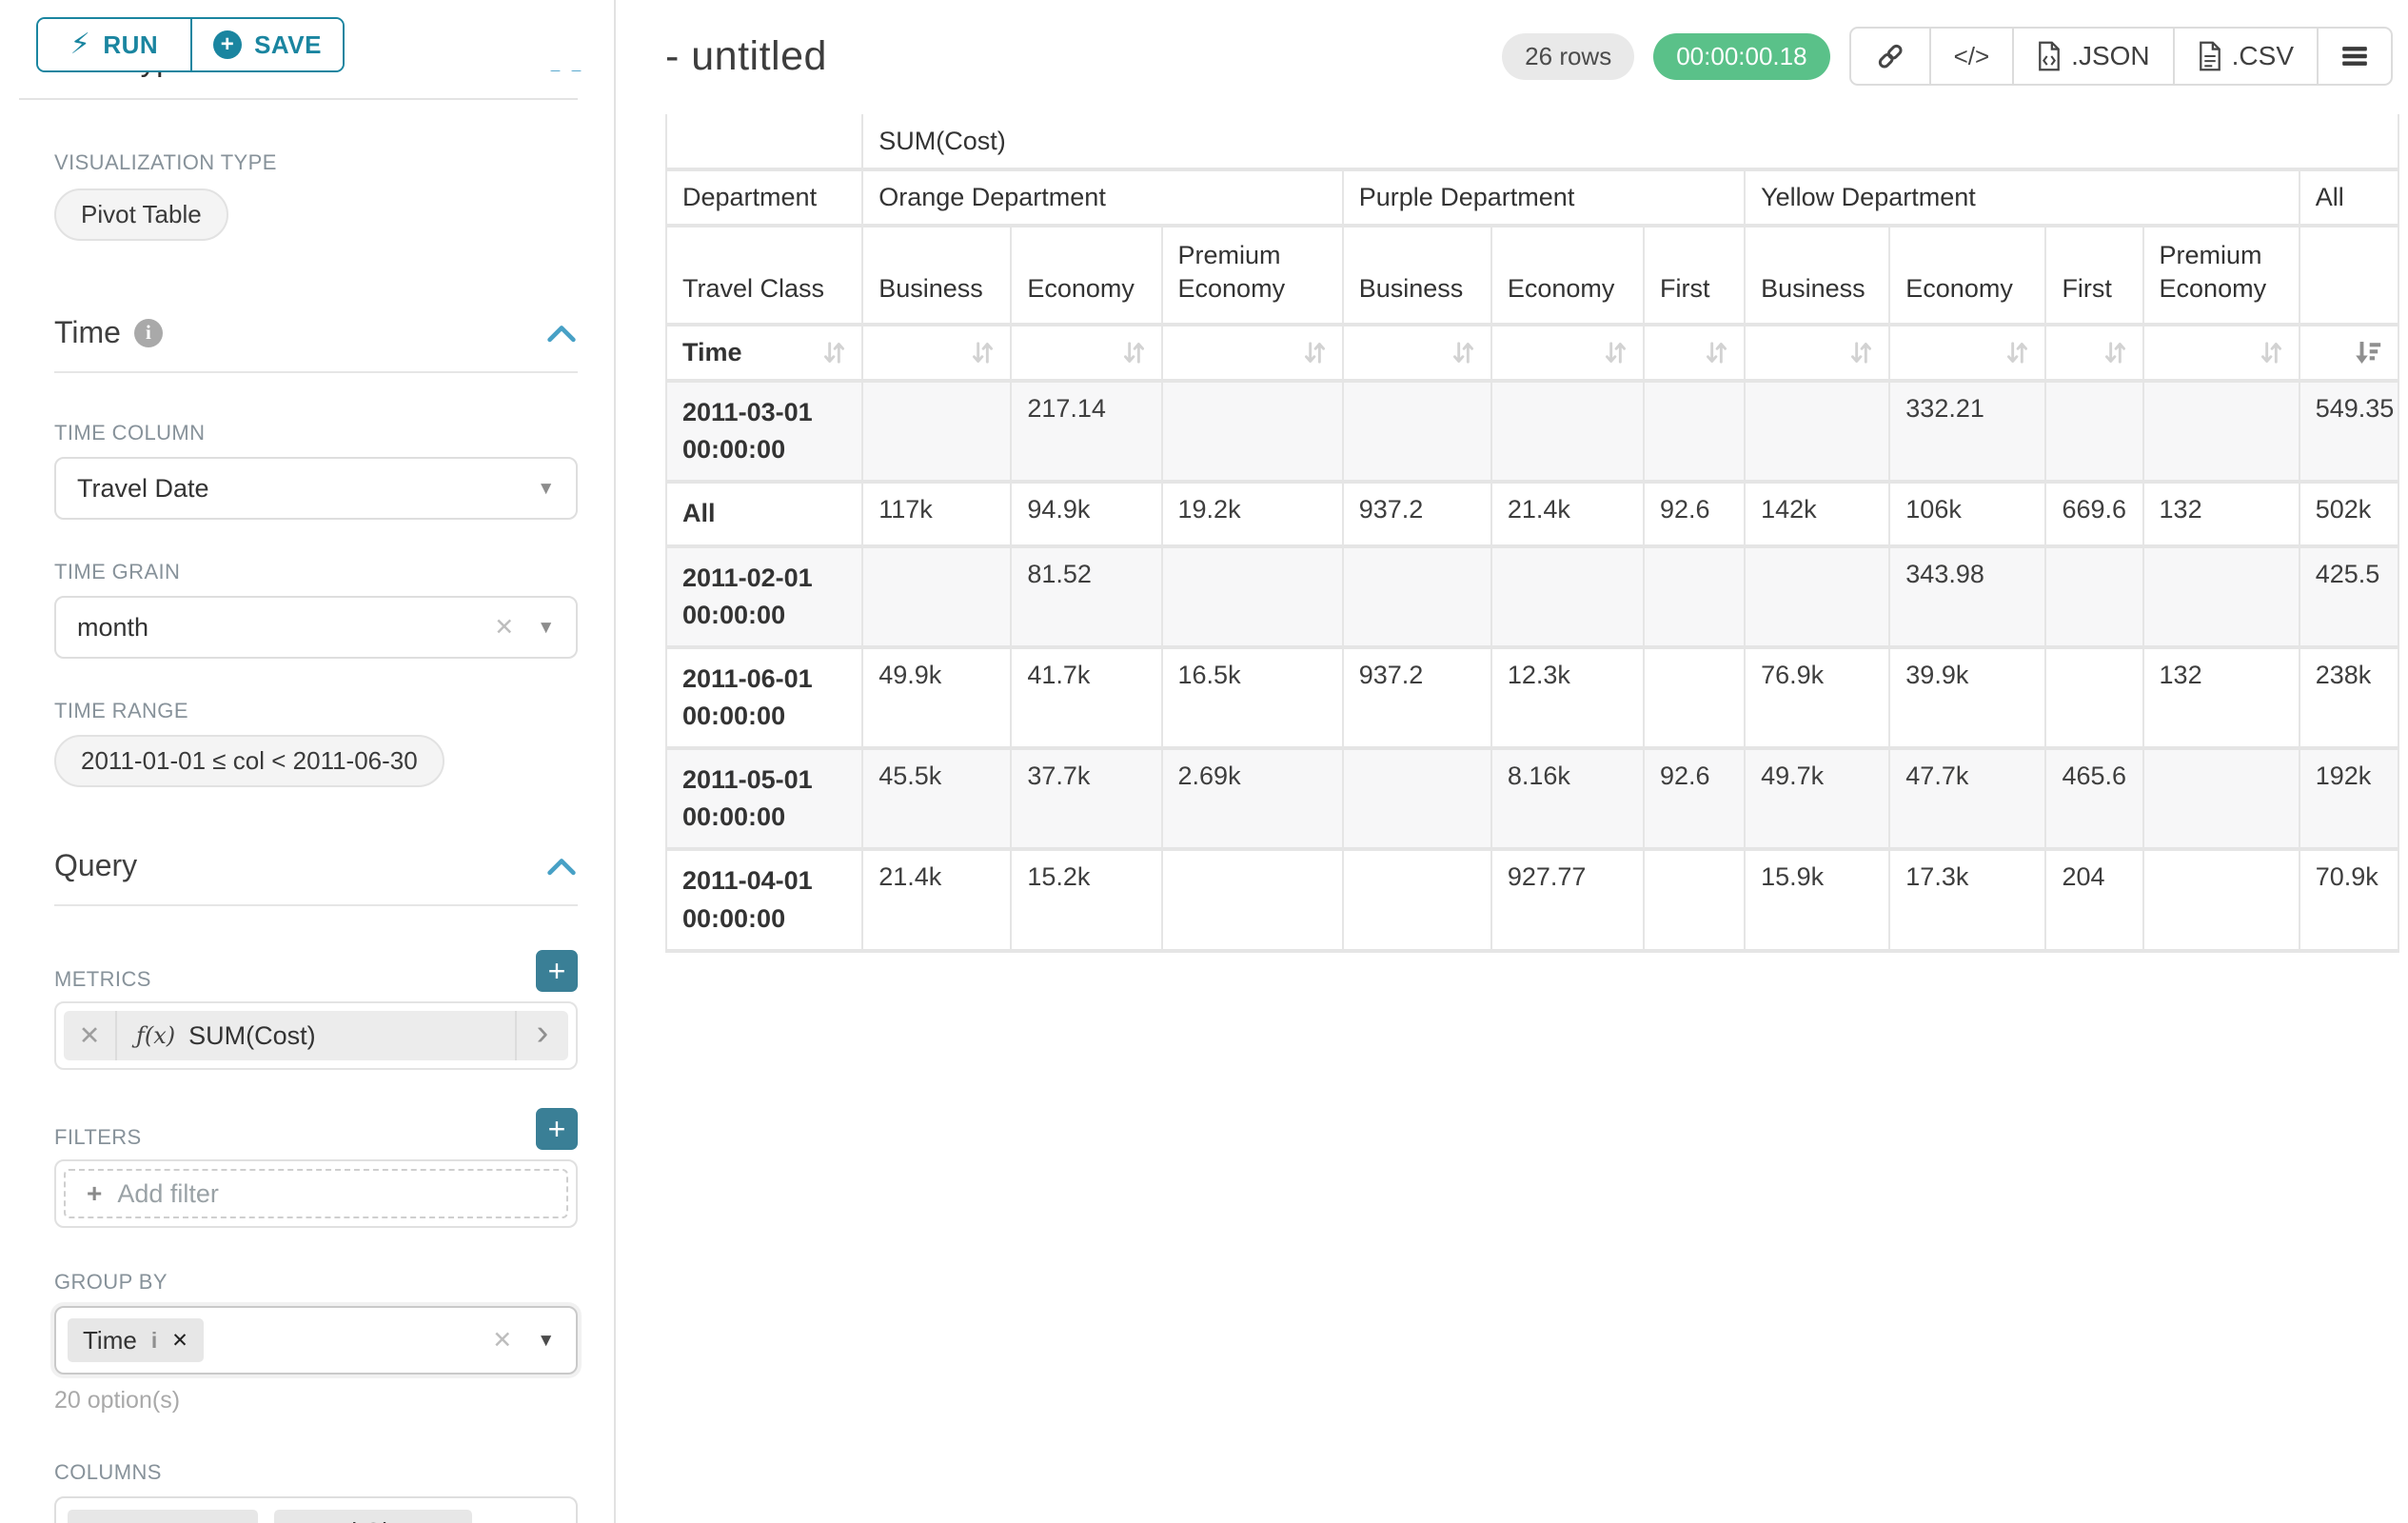 The image size is (2408, 1523). What do you see at coordinates (136, 1340) in the screenshot?
I see `groupby-tag-time: Time i ✕` at bounding box center [136, 1340].